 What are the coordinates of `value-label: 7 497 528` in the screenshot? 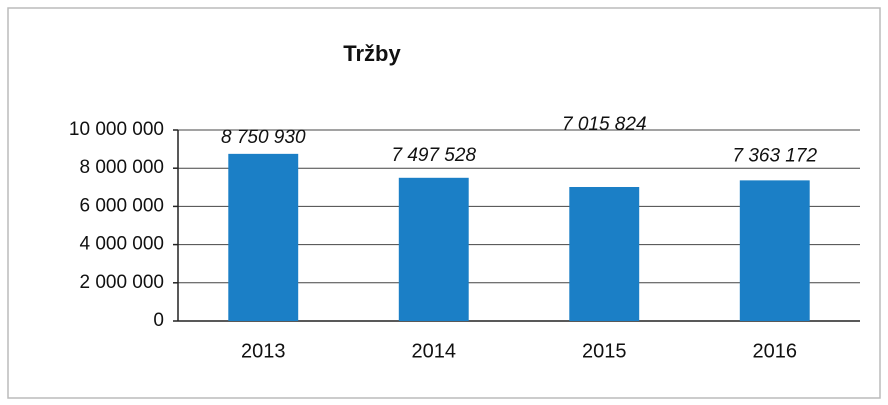 It's located at (433, 155).